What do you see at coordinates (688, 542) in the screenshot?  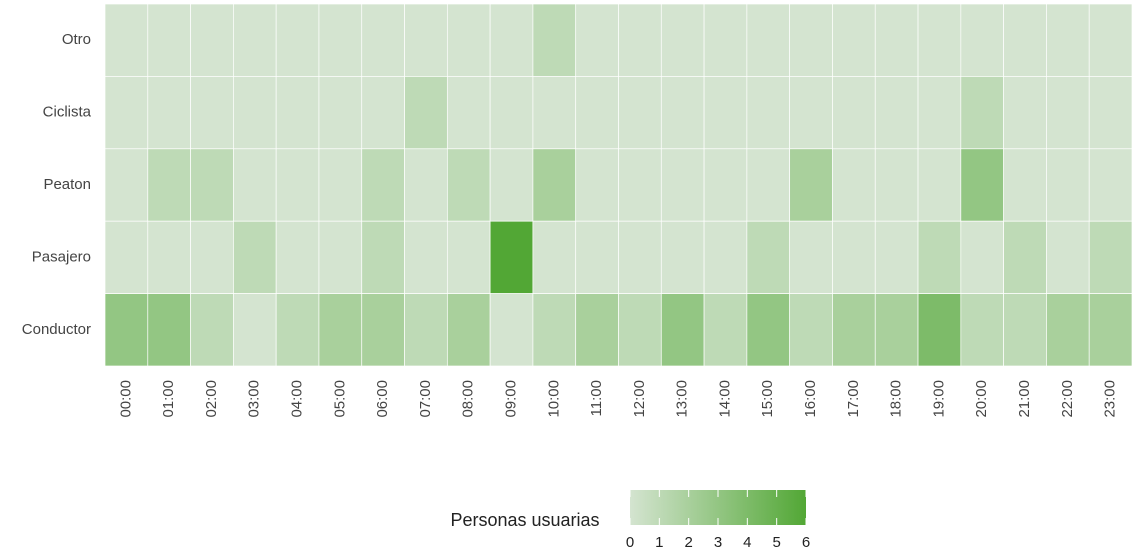 I see `colorbar-tick-label: 2` at bounding box center [688, 542].